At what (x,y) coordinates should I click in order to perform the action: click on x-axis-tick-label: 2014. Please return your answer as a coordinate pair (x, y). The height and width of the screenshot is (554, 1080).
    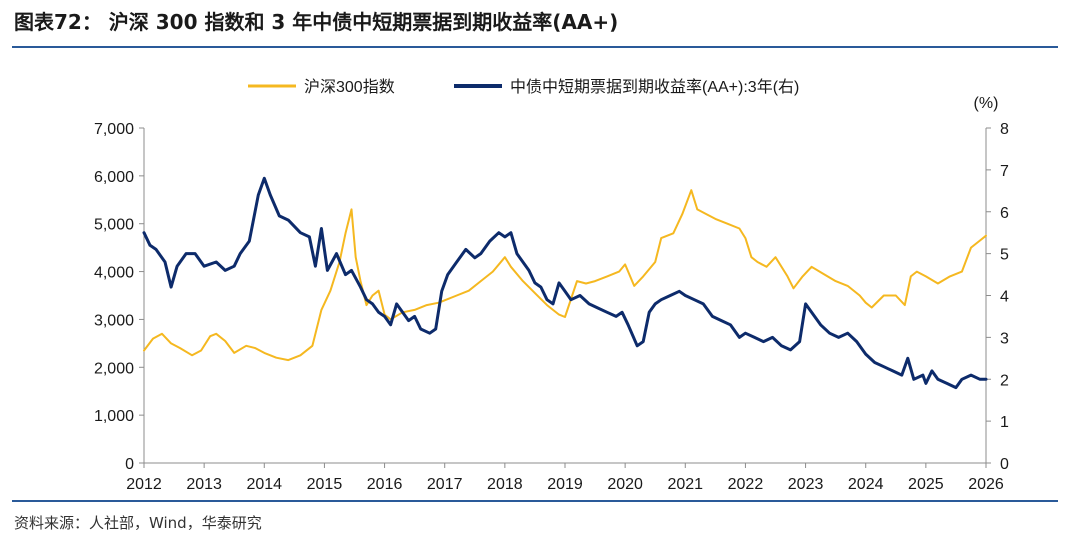
    Looking at the image, I should click on (264, 484).